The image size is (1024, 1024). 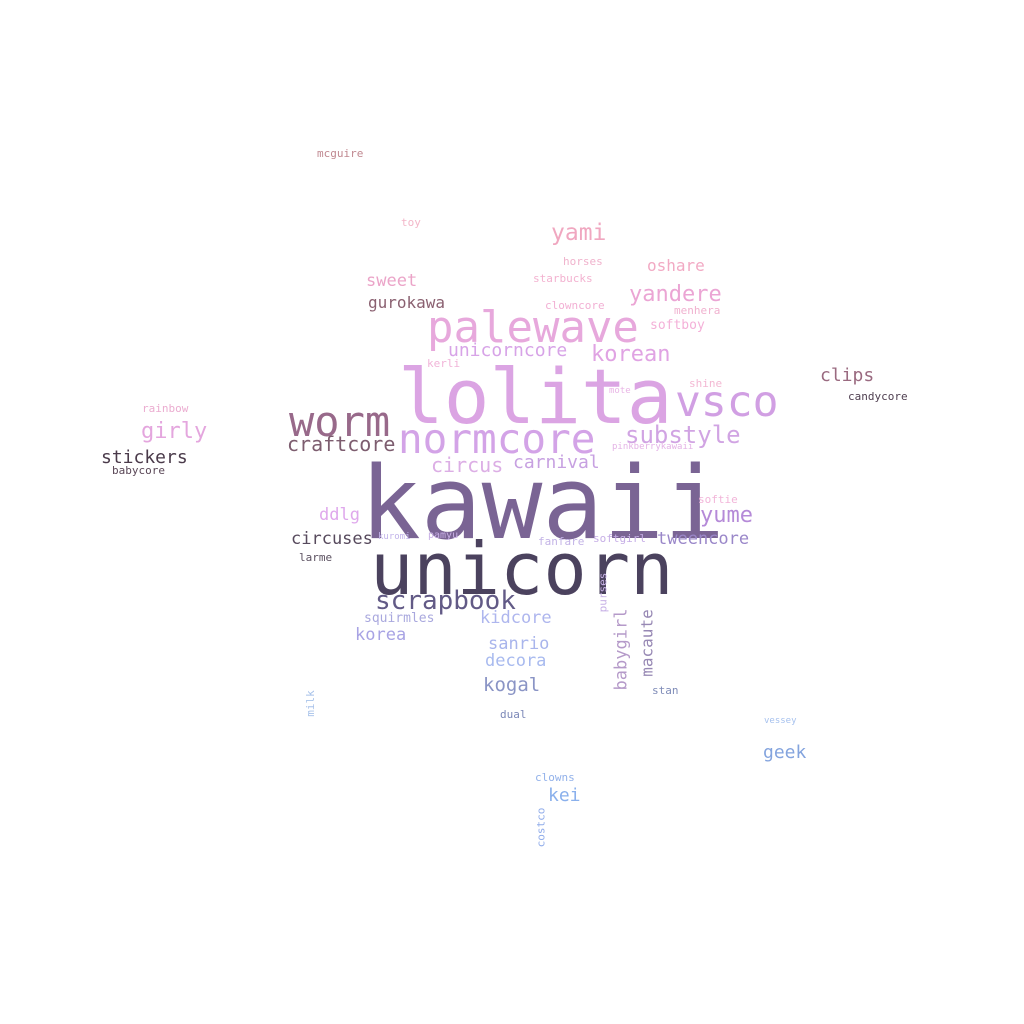 What do you see at coordinates (631, 354) in the screenshot?
I see `word-korean: korean` at bounding box center [631, 354].